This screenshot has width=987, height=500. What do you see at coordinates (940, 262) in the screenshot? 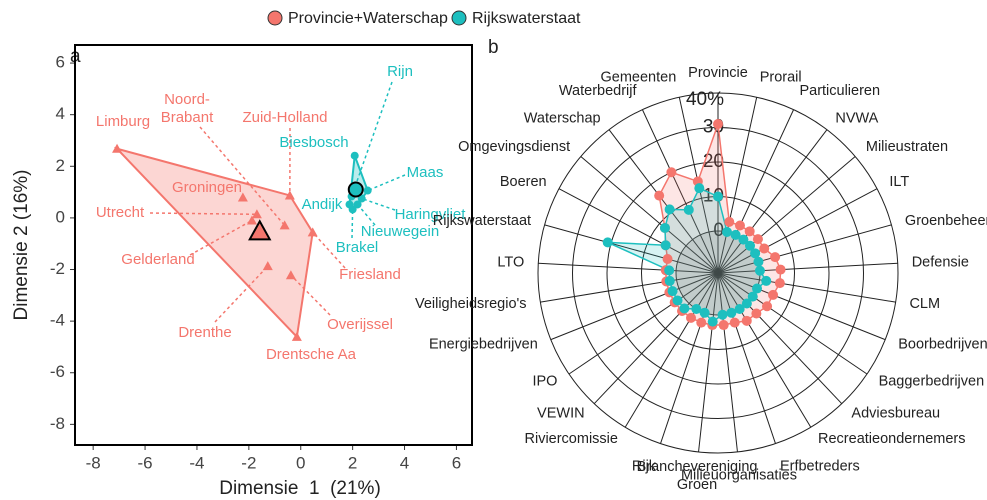
I see `category-label: Defensie` at bounding box center [940, 262].